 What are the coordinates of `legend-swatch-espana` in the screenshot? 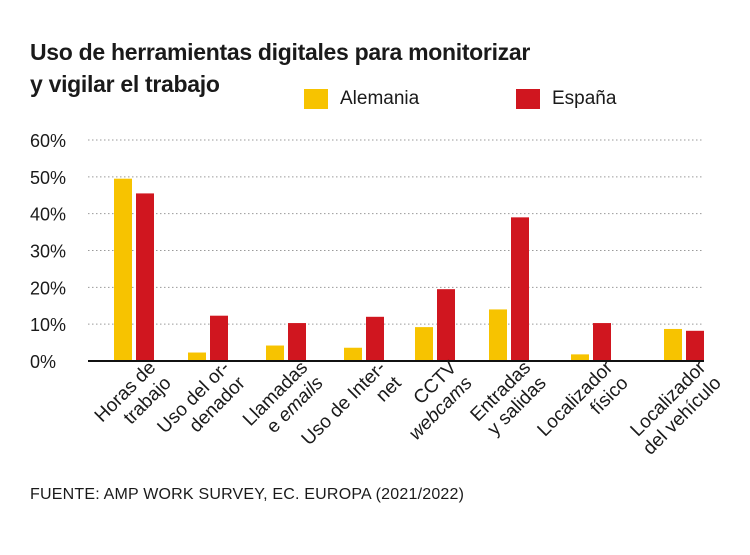 It's located at (528, 99).